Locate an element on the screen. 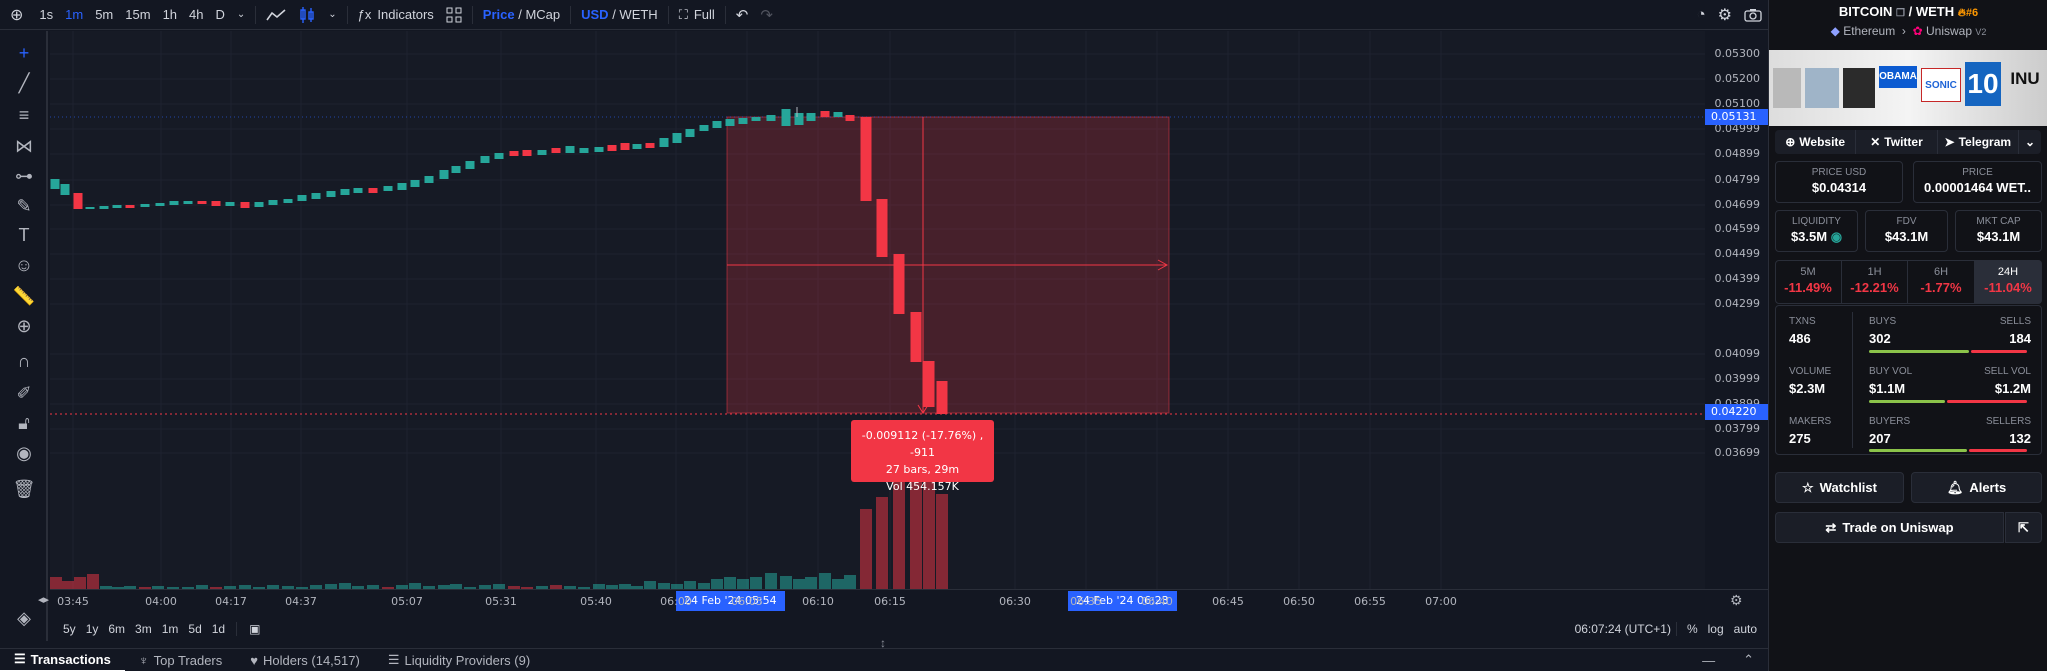 The image size is (2047, 671). price-usd-value: $0.04314 is located at coordinates (1839, 187).